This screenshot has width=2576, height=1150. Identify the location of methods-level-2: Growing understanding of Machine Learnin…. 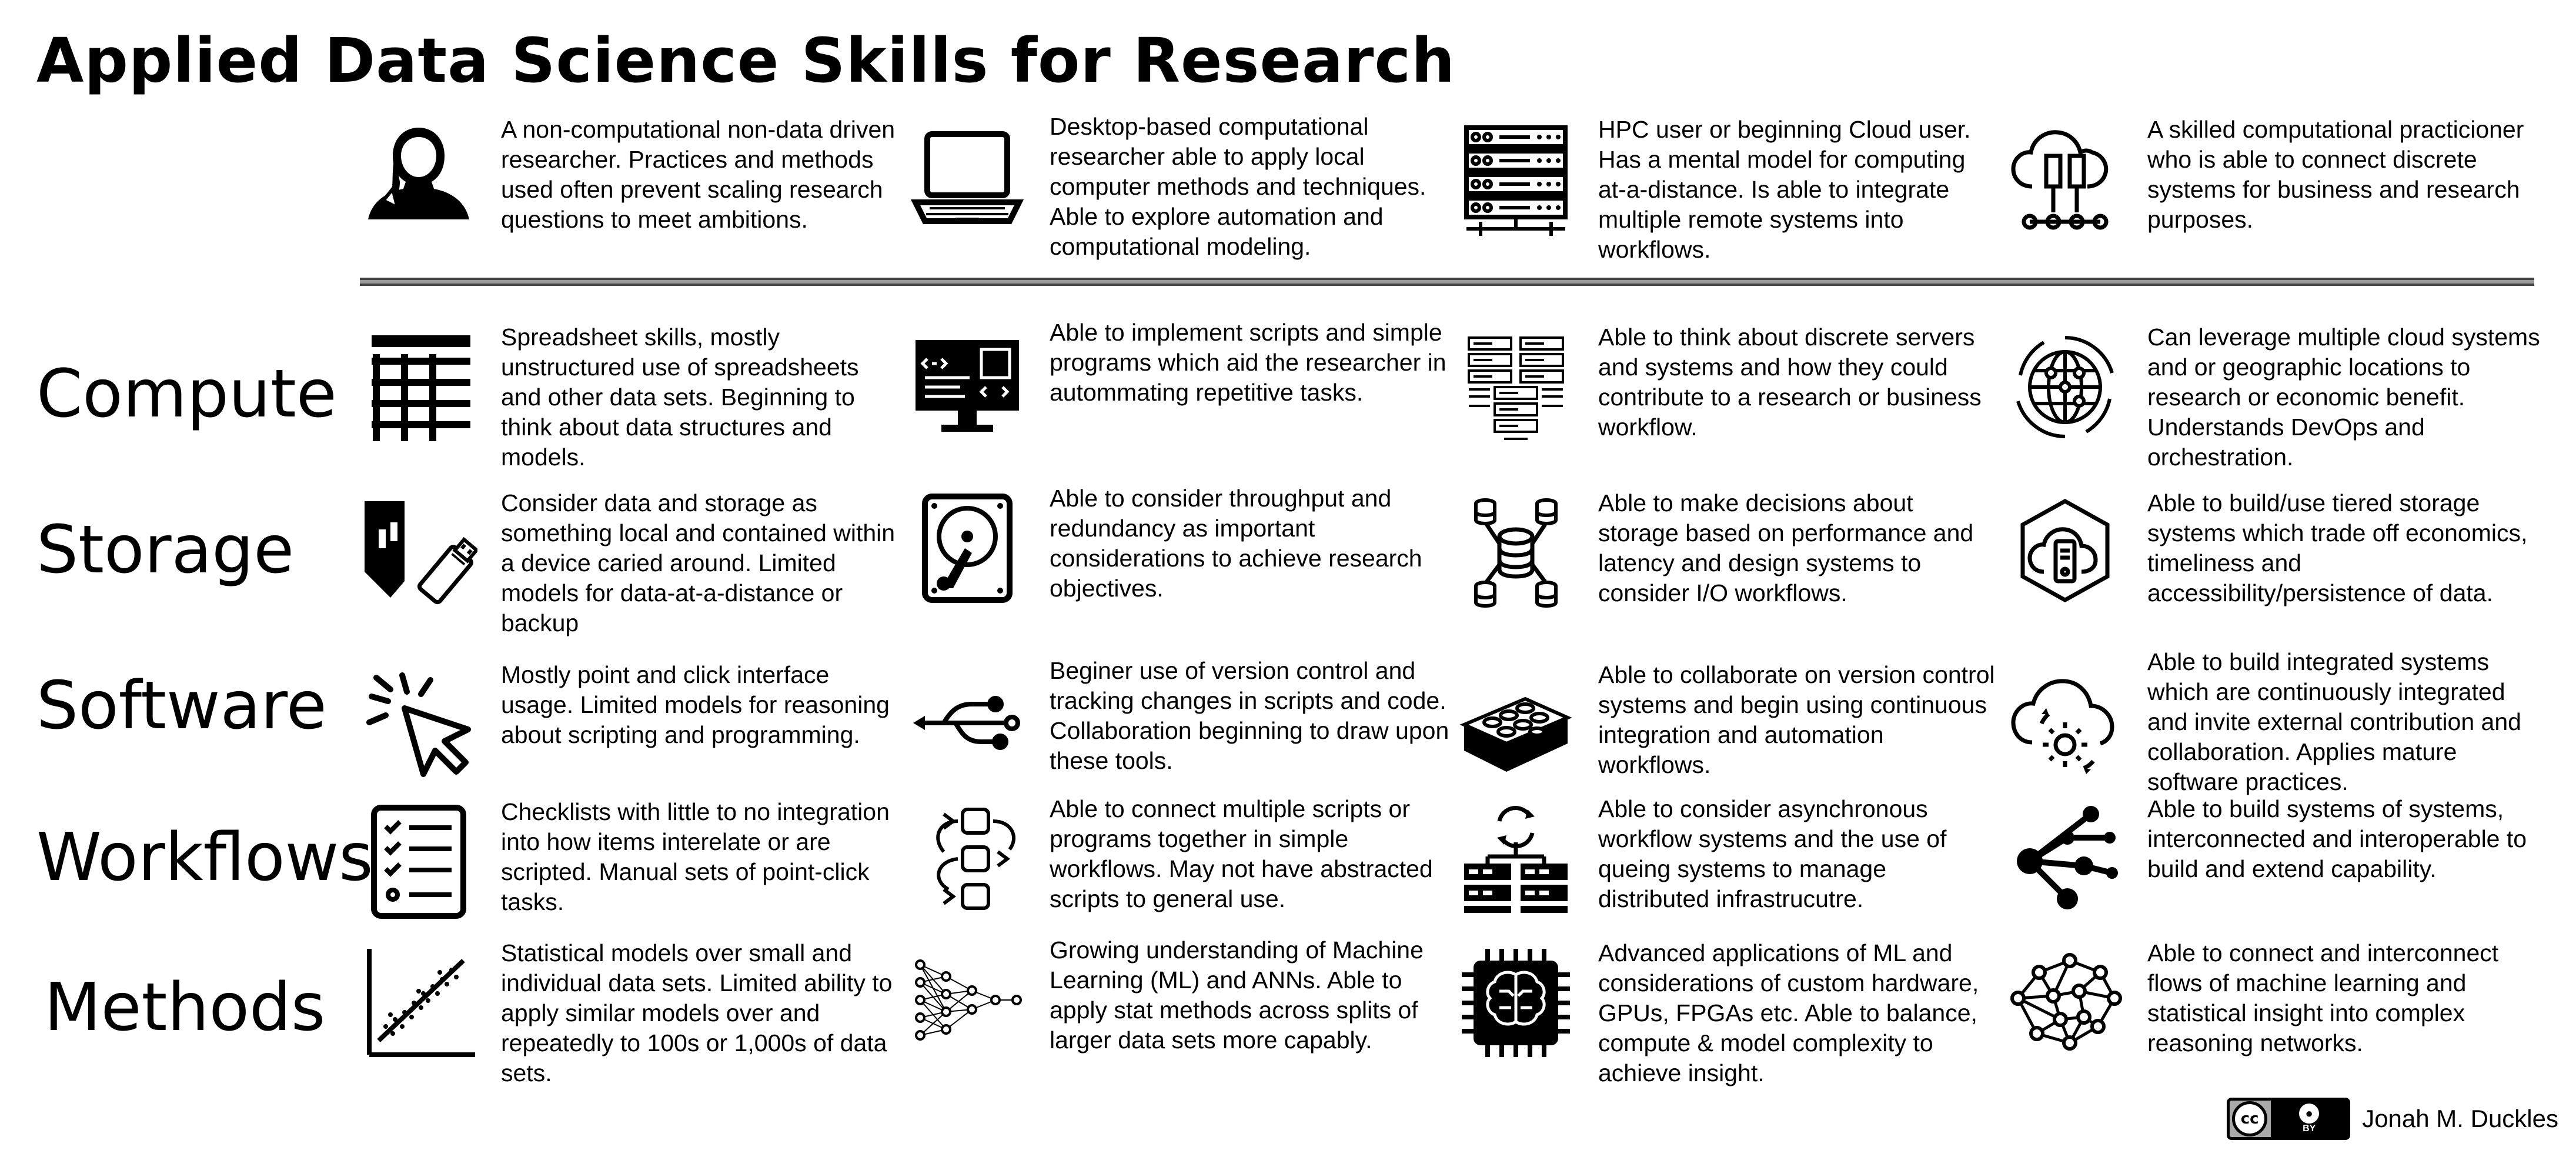
(1182, 1014).